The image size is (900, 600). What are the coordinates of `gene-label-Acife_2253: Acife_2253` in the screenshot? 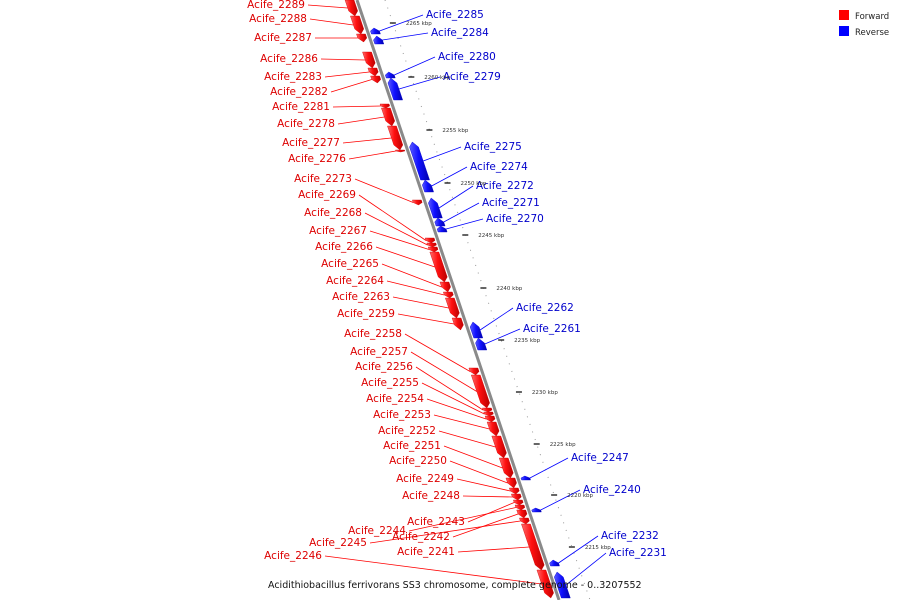 It's located at (402, 415).